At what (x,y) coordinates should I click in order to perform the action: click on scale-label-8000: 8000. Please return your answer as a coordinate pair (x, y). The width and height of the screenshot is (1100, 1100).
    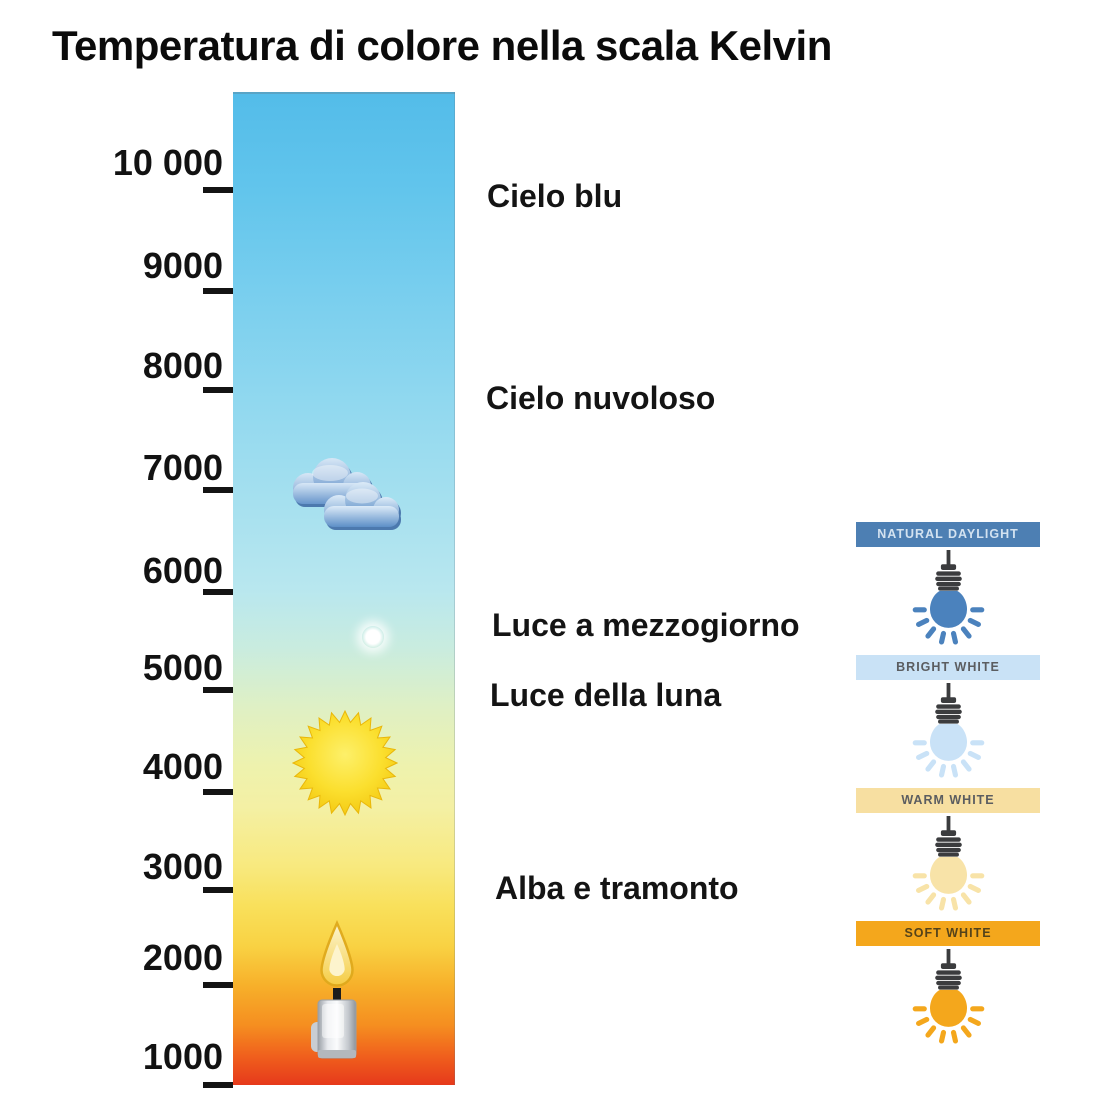
    Looking at the image, I should click on (182, 365).